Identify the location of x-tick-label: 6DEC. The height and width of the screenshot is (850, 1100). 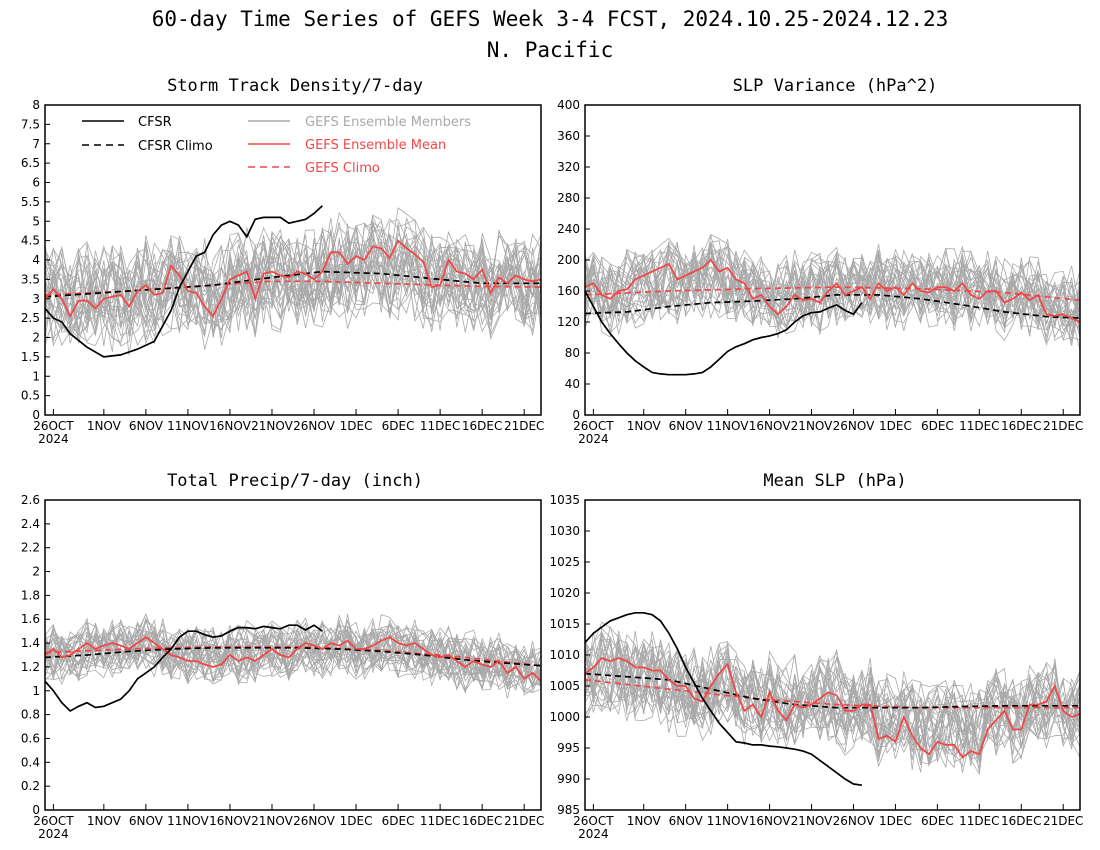
(937, 821).